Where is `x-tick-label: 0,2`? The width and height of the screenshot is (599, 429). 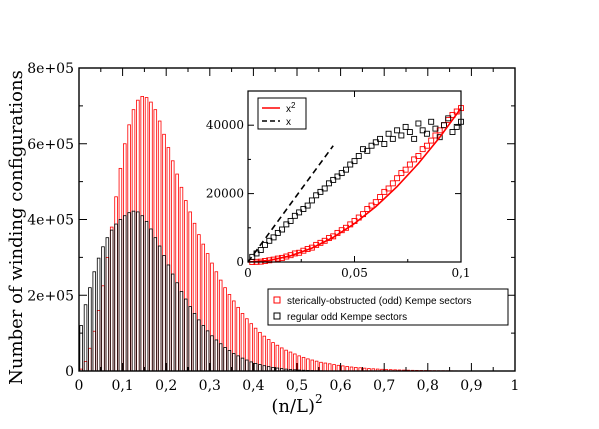
x-tick-label: 0,2 is located at coordinates (166, 386).